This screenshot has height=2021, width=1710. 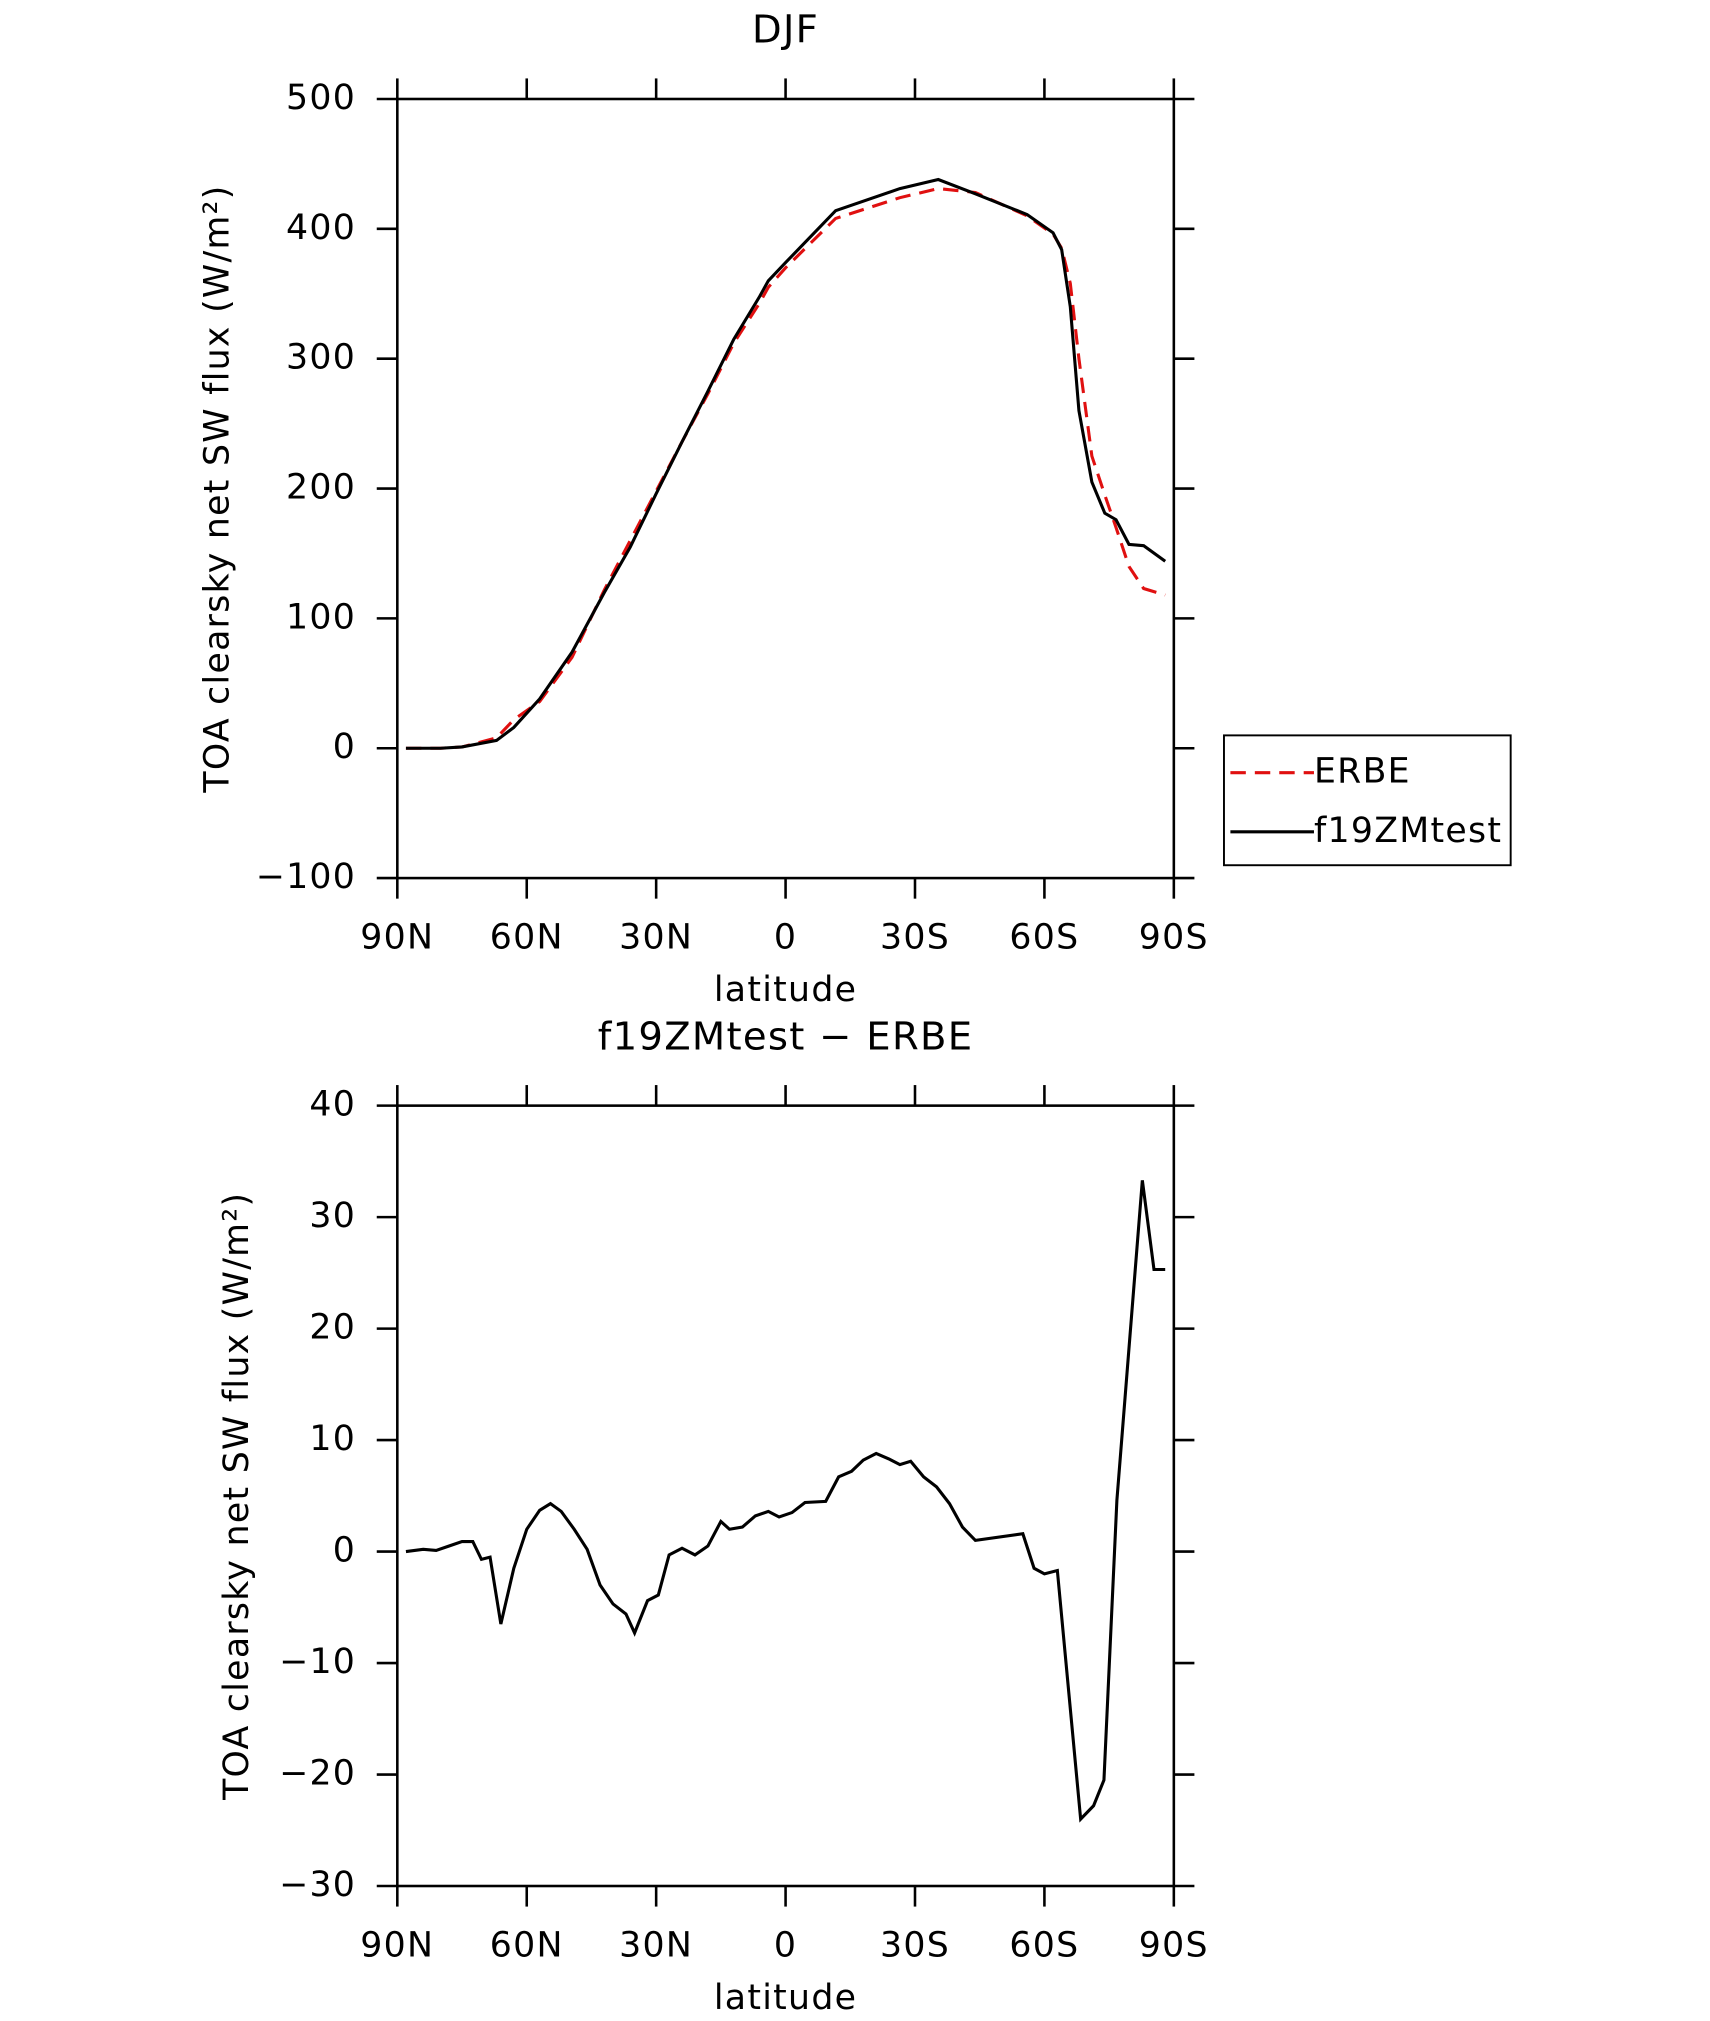 What do you see at coordinates (317, 1662) in the screenshot?
I see `y-tick-label: −10` at bounding box center [317, 1662].